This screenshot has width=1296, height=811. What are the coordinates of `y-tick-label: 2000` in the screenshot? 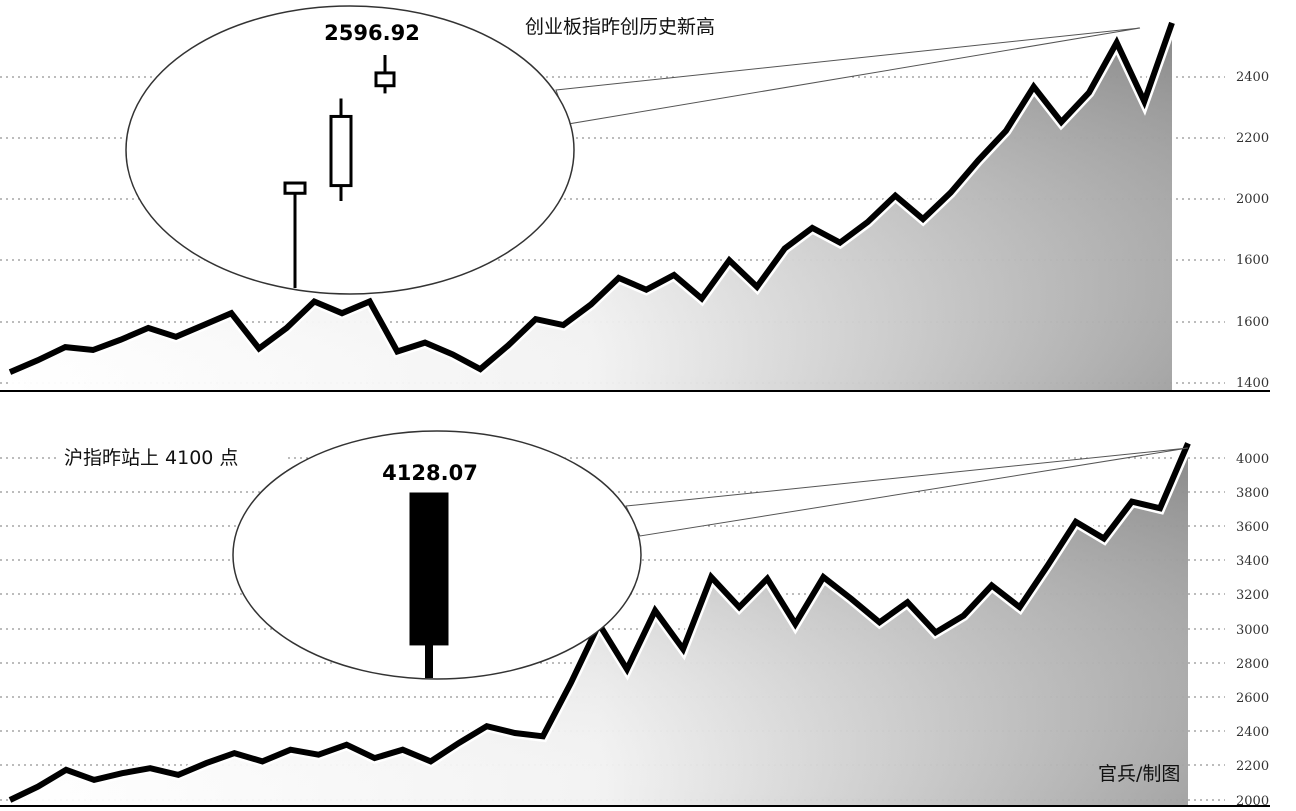 It's located at (1252, 199).